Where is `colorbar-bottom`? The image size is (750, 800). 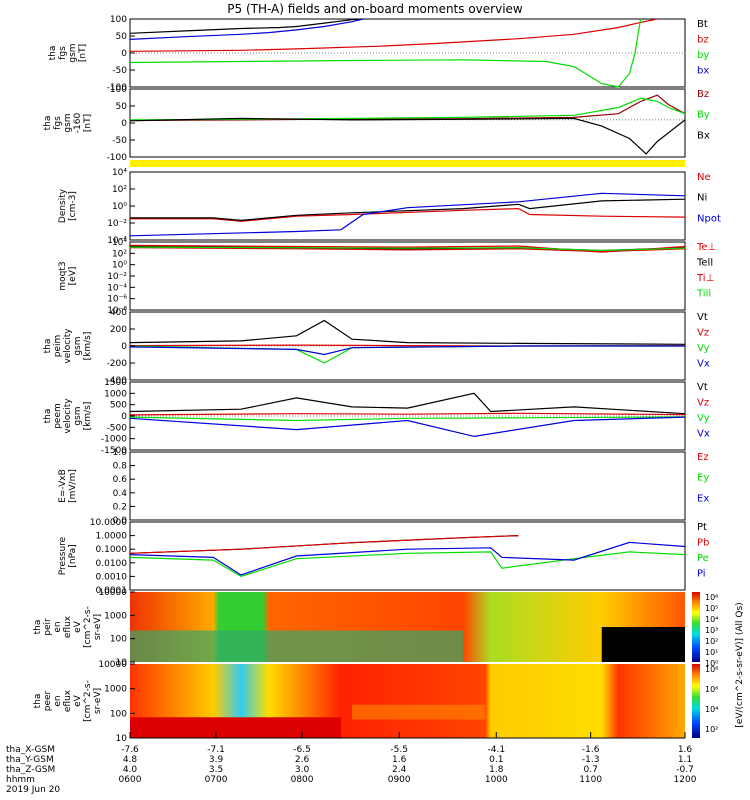 colorbar-bottom is located at coordinates (696, 701).